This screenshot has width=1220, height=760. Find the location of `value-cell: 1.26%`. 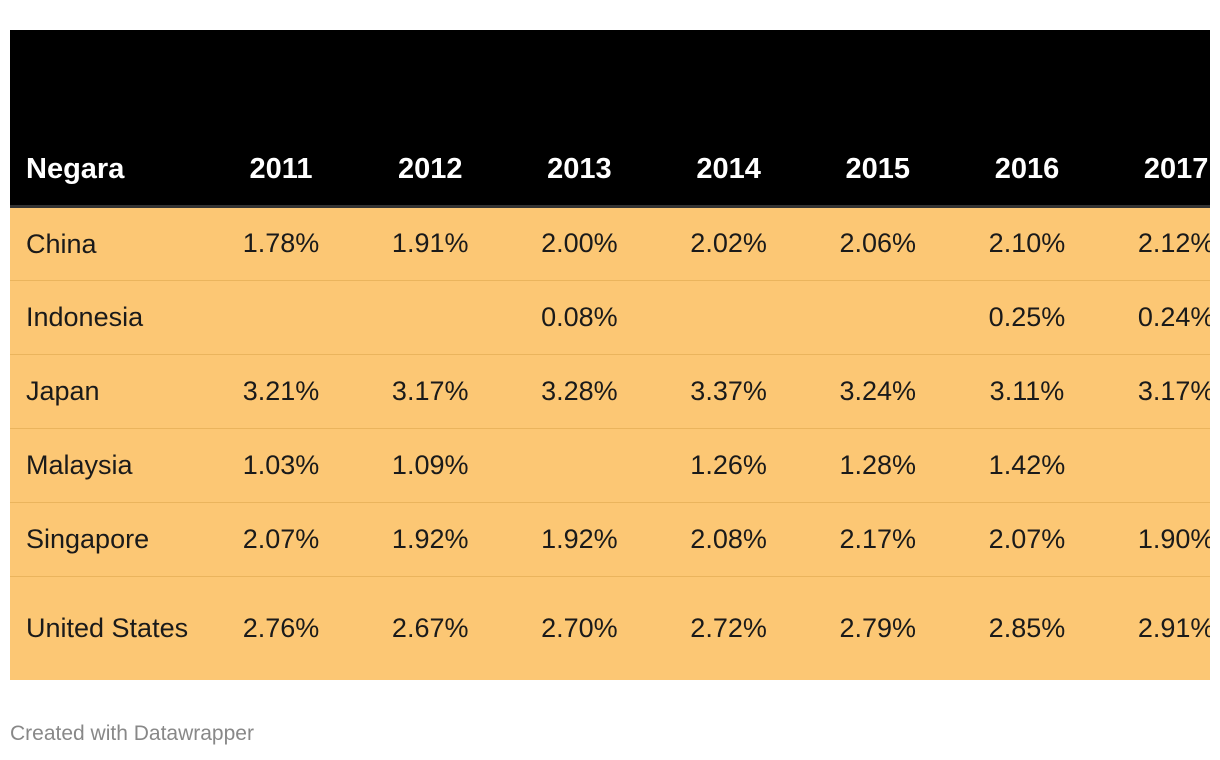

value-cell: 1.26% is located at coordinates (728, 464).